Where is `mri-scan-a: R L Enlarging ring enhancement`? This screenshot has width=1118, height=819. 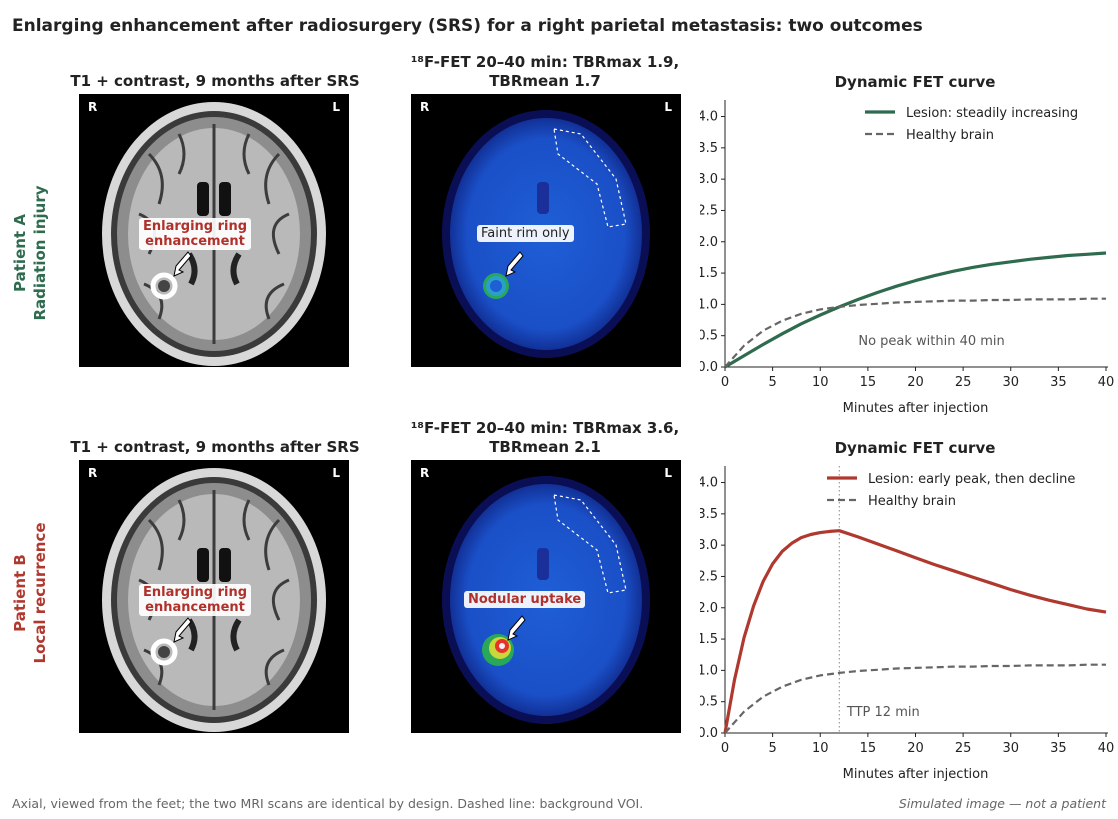
mri-scan-a: R L Enlarging ring enhancement is located at coordinates (214, 230).